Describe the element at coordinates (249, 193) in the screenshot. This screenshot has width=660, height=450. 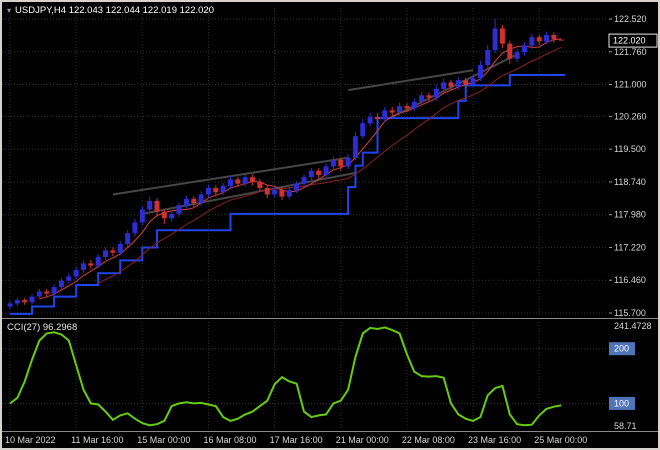
I see `trendline-mid-channel-lower` at that location.